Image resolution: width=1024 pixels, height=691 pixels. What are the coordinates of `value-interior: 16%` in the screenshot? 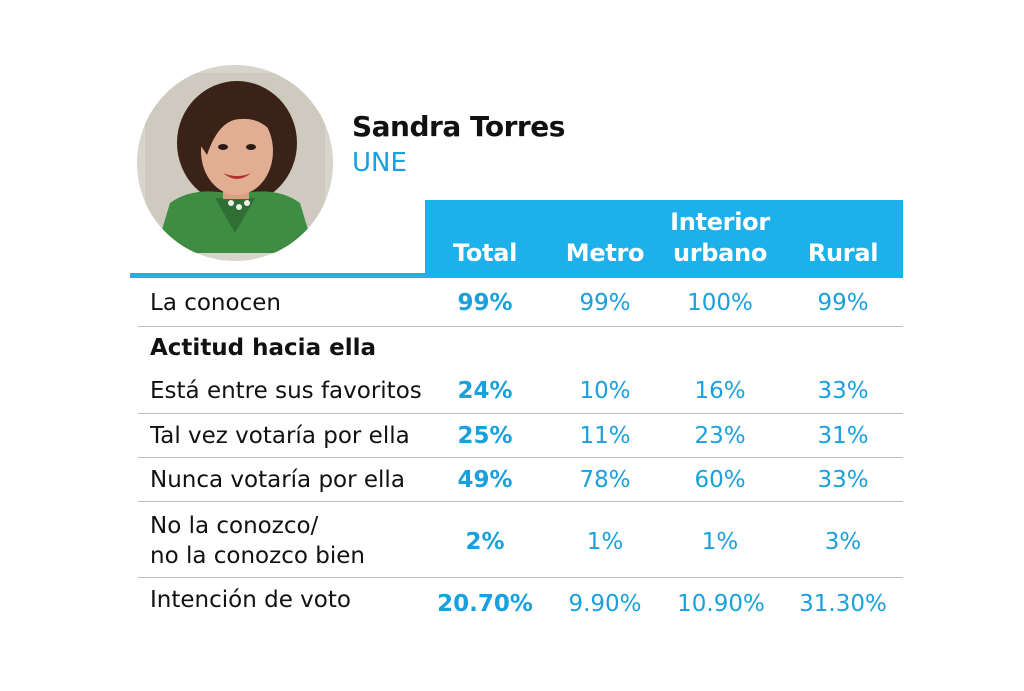 It's located at (720, 391).